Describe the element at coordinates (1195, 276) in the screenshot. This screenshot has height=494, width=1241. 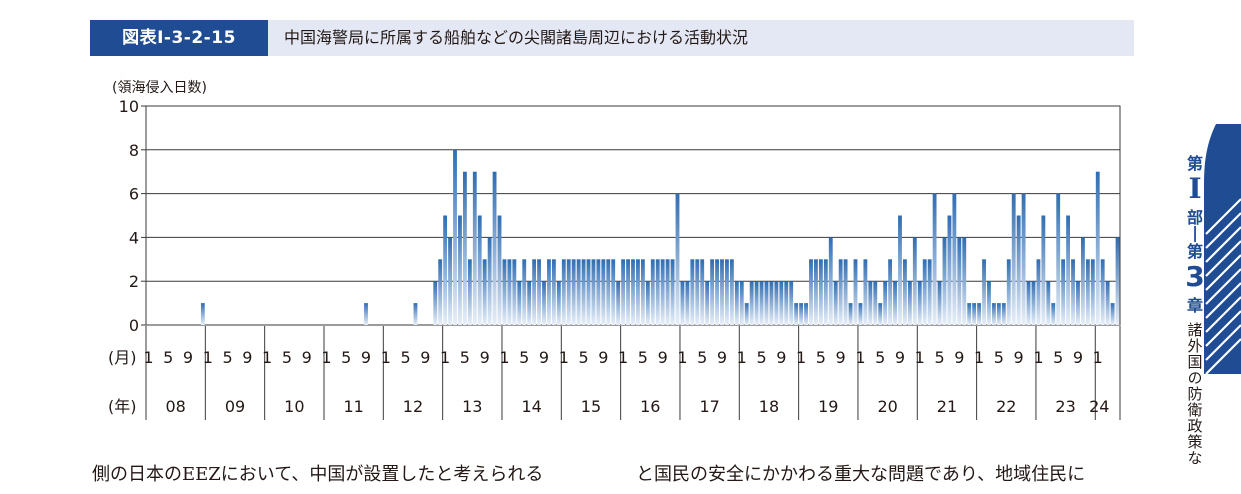
I see `chapter-number: 3` at that location.